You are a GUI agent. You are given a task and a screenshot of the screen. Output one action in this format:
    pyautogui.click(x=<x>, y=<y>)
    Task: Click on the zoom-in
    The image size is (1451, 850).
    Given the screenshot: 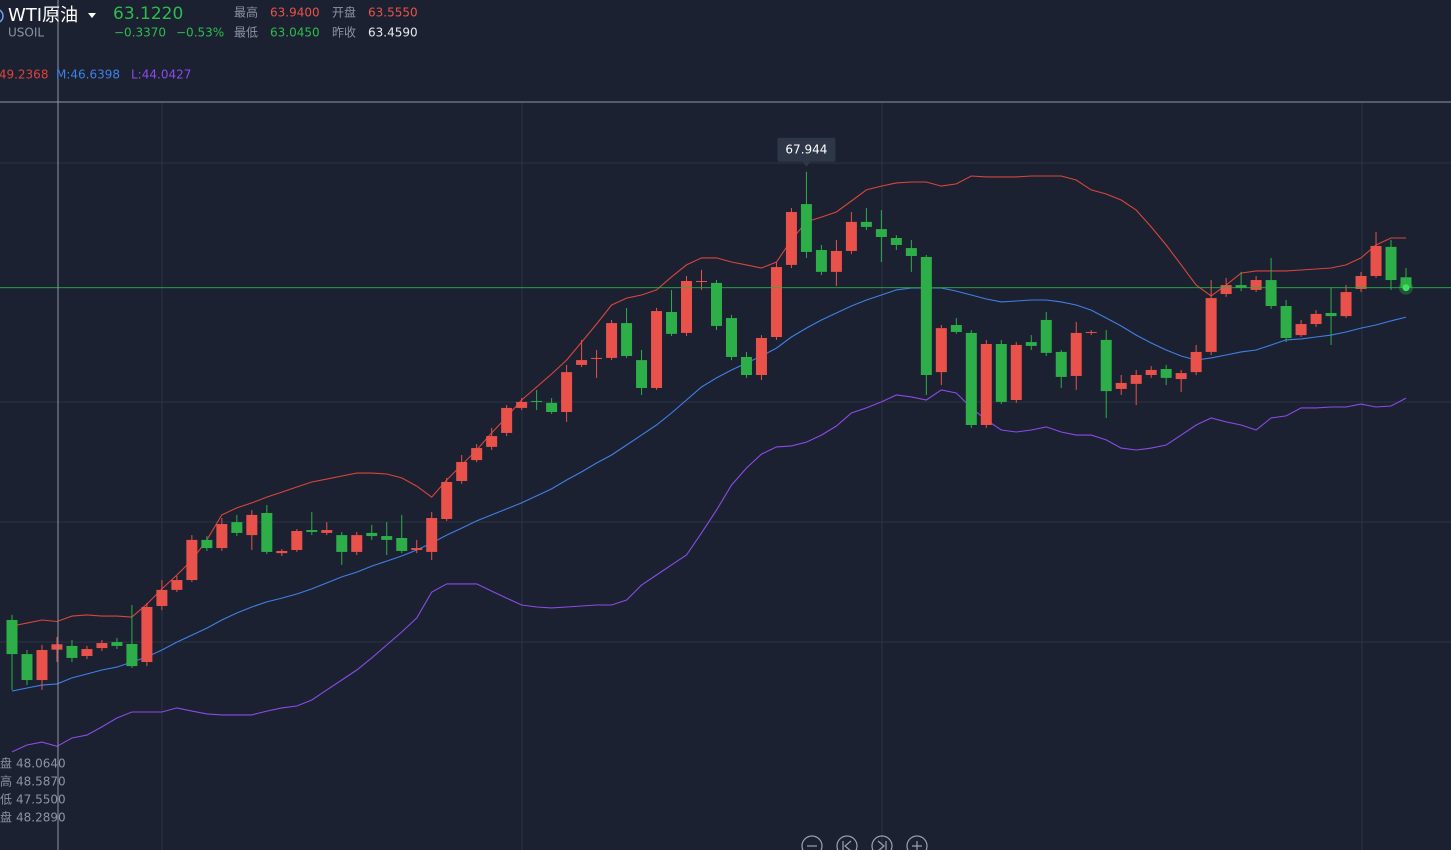 What is the action you would take?
    pyautogui.click(x=917, y=842)
    